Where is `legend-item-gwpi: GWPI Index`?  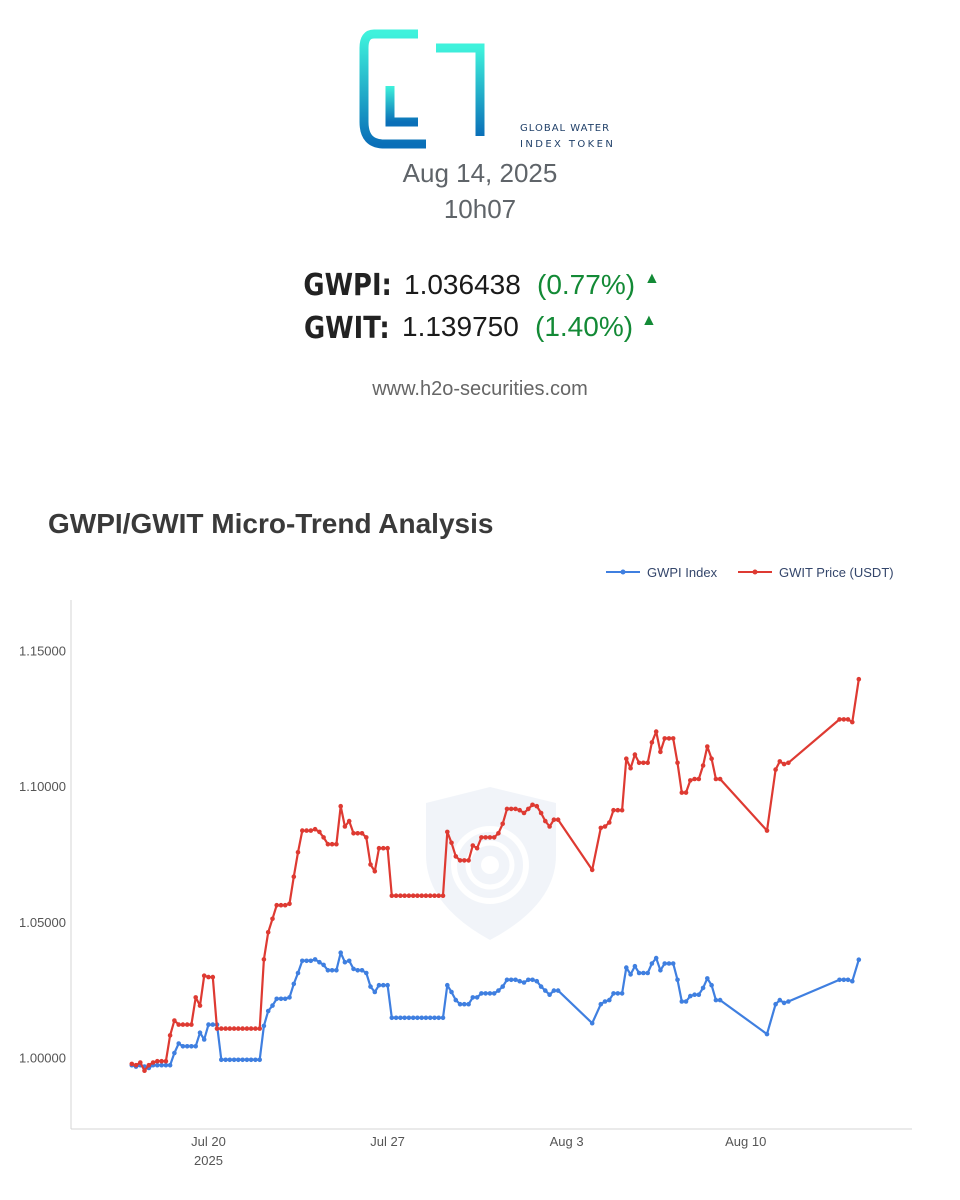
legend-item-gwpi: GWPI Index is located at coordinates (662, 572).